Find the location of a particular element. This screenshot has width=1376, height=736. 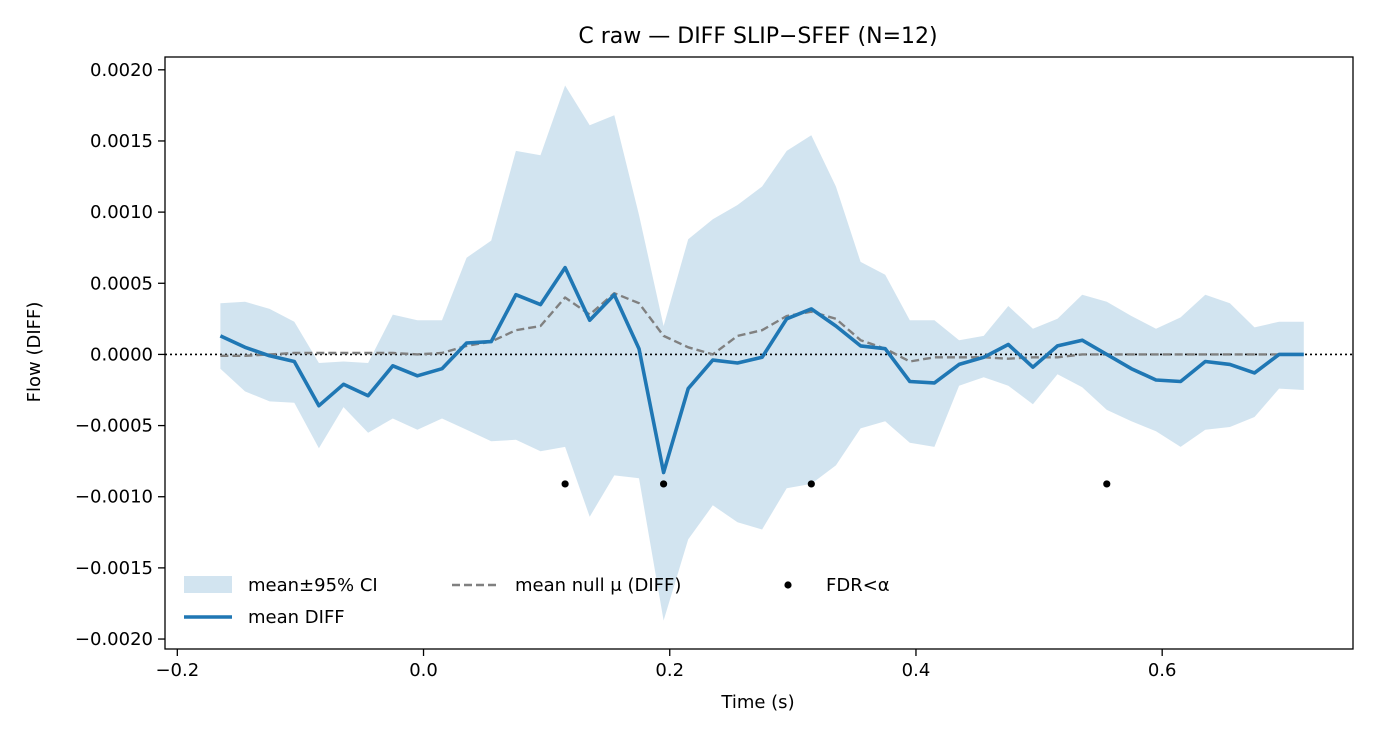

y-tick-label: −0.0010 is located at coordinates (114, 497).